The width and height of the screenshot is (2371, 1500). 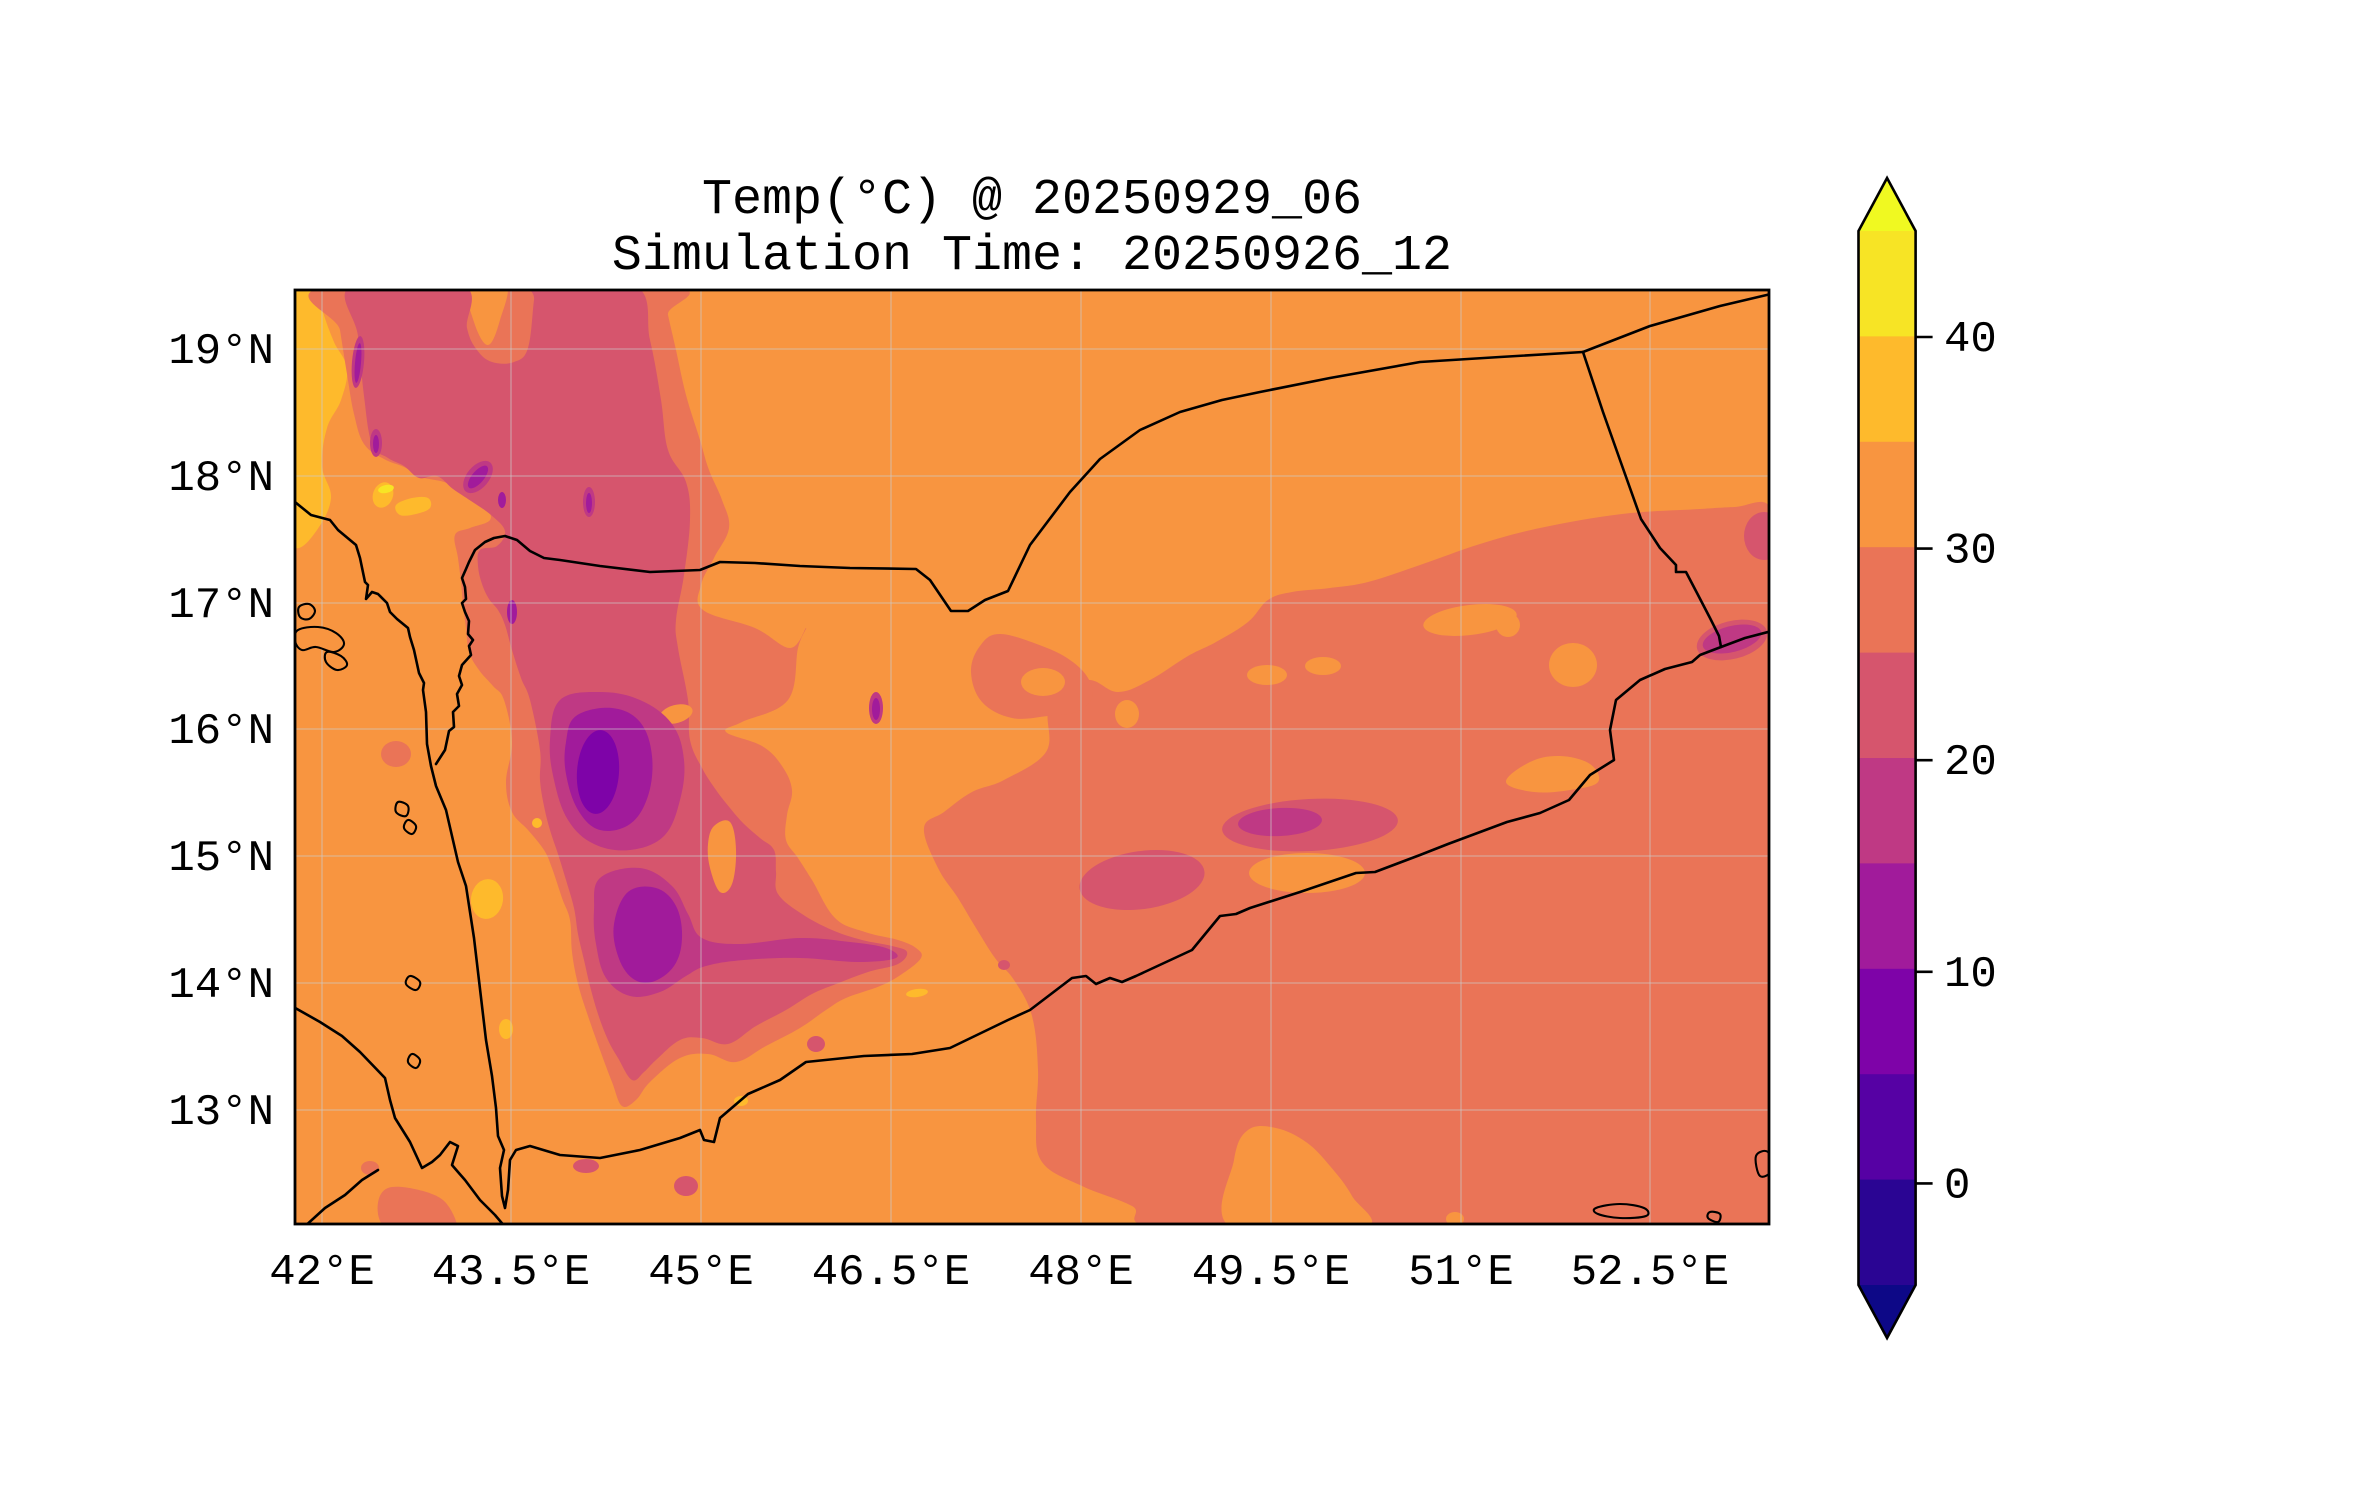 I want to click on svg-text: 10, so click(x=1970, y=975).